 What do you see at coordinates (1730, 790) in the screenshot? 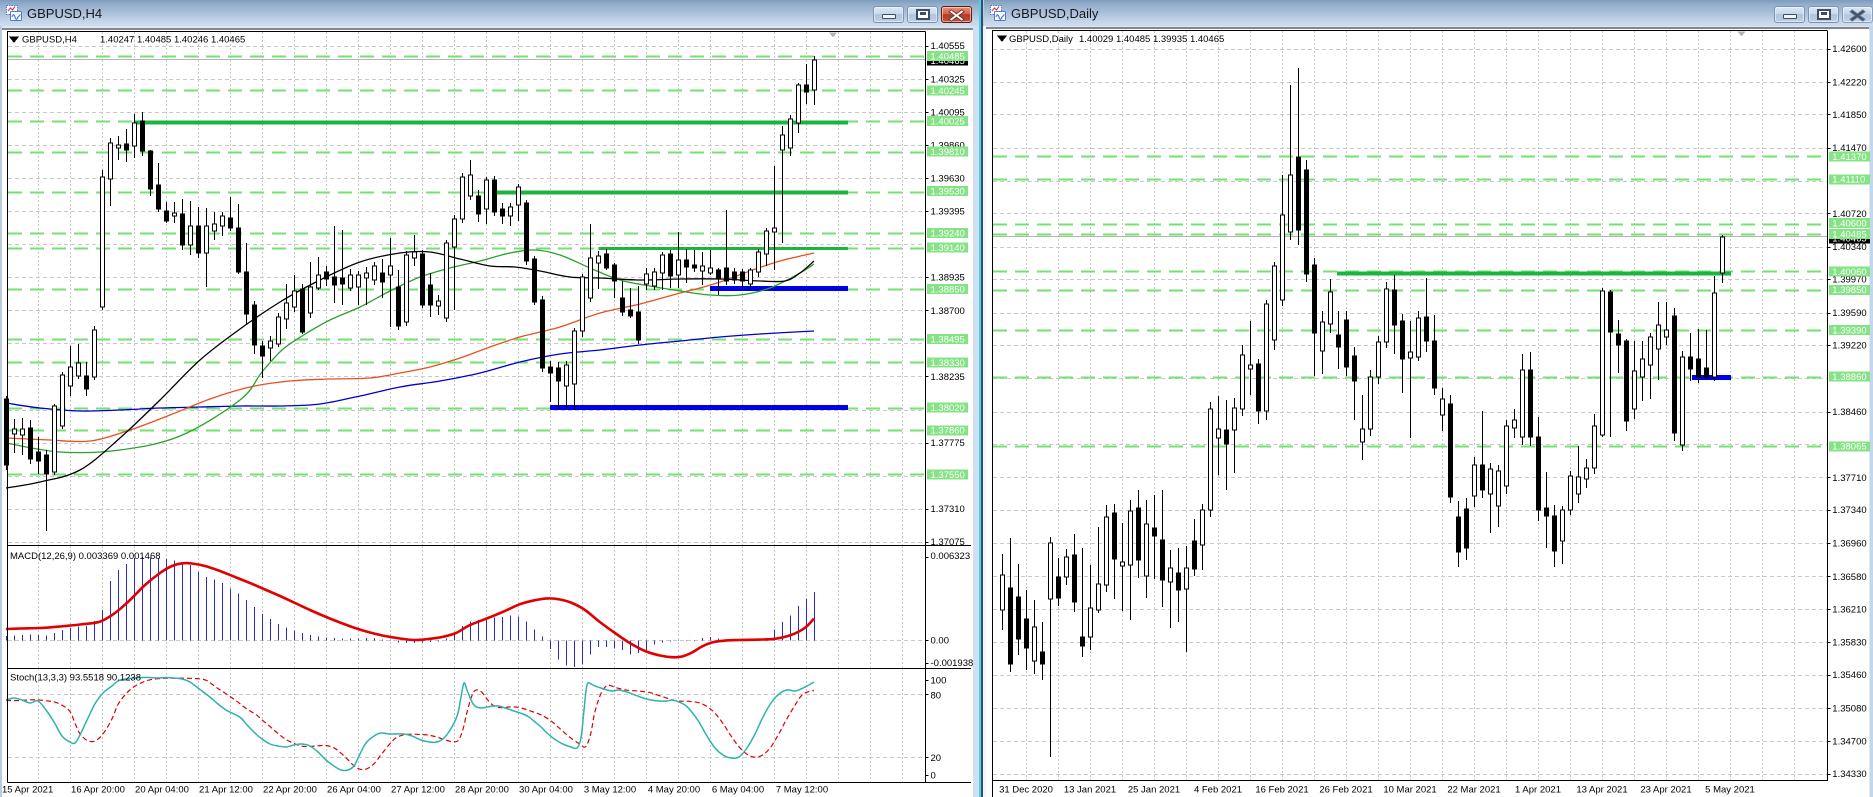
I see `svg-text: 5 May 2021` at bounding box center [1730, 790].